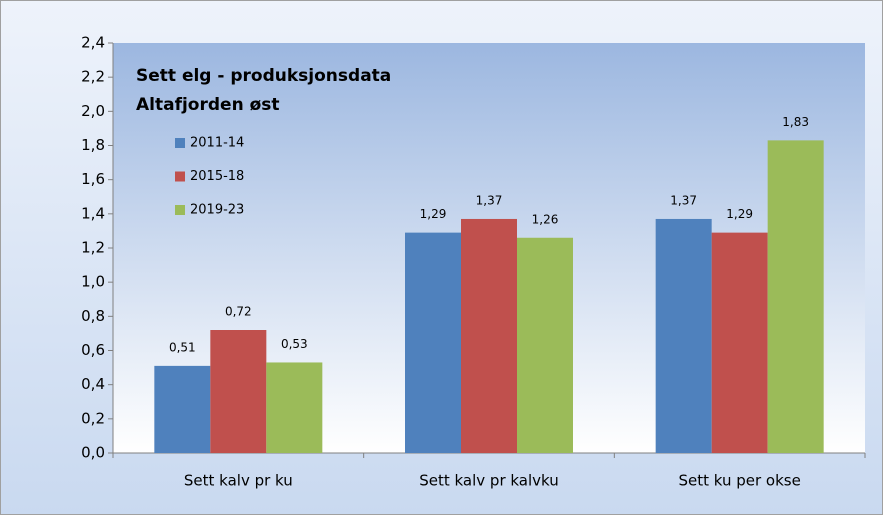 The image size is (883, 519). I want to click on value-label: 0,53, so click(294, 344).